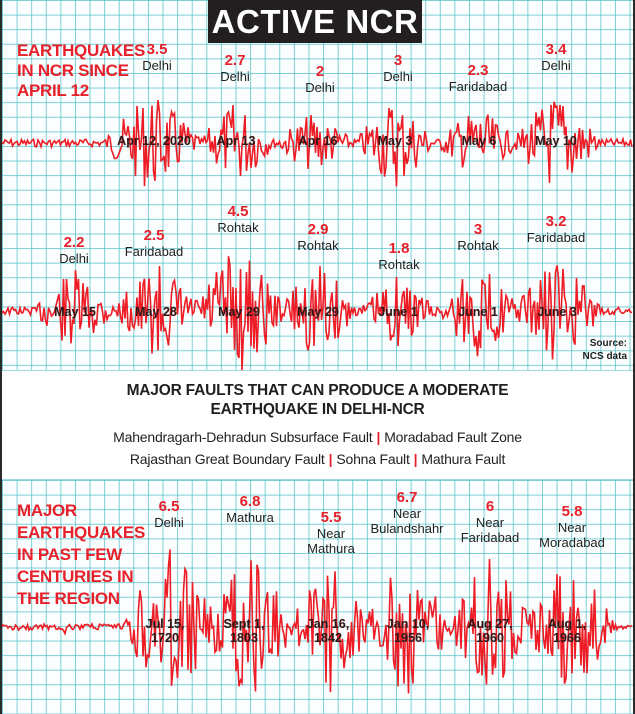 The width and height of the screenshot is (635, 714). What do you see at coordinates (75, 576) in the screenshot?
I see `heading-line: CENTURIES IN` at bounding box center [75, 576].